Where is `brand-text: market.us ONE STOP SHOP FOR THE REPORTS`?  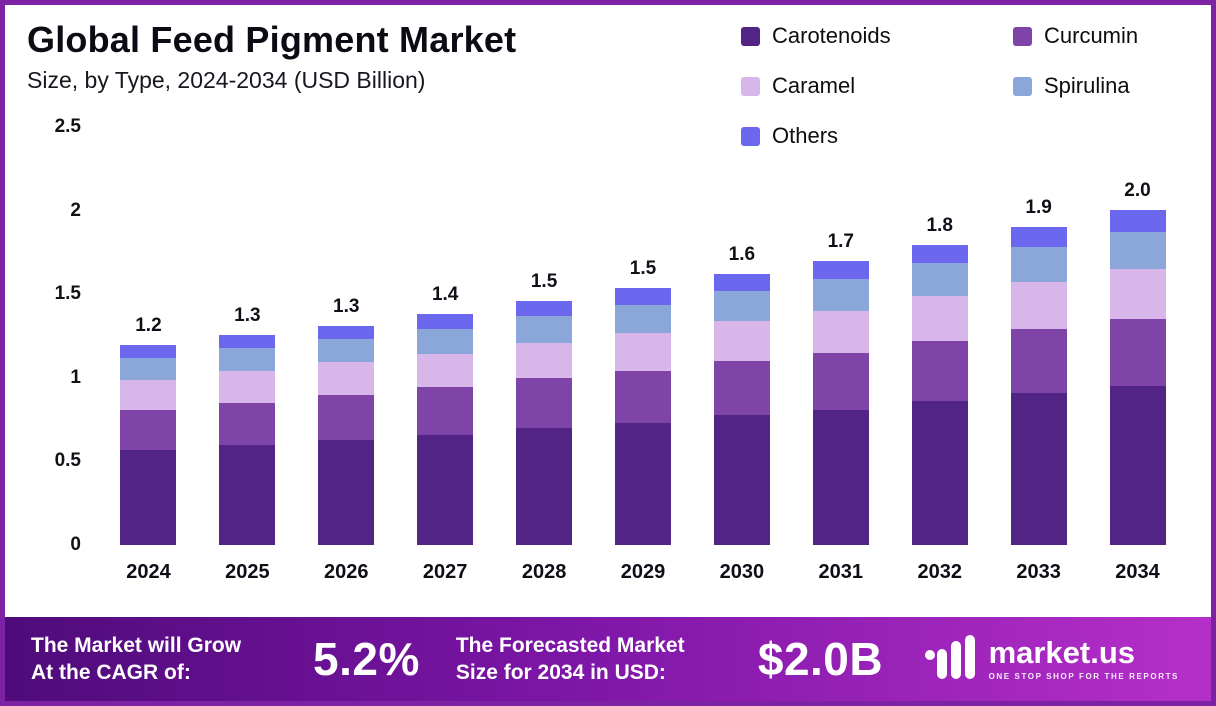
brand-text: market.us ONE STOP SHOP FOR THE REPORTS is located at coordinates (1084, 659).